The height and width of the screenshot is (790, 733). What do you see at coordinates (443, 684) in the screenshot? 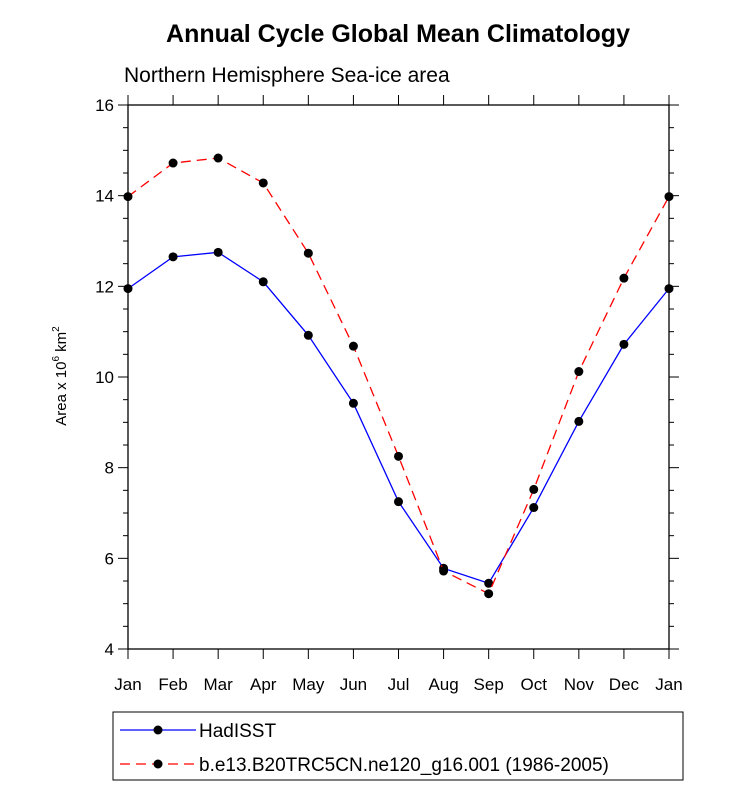
I see `x-tick-label: Aug` at bounding box center [443, 684].